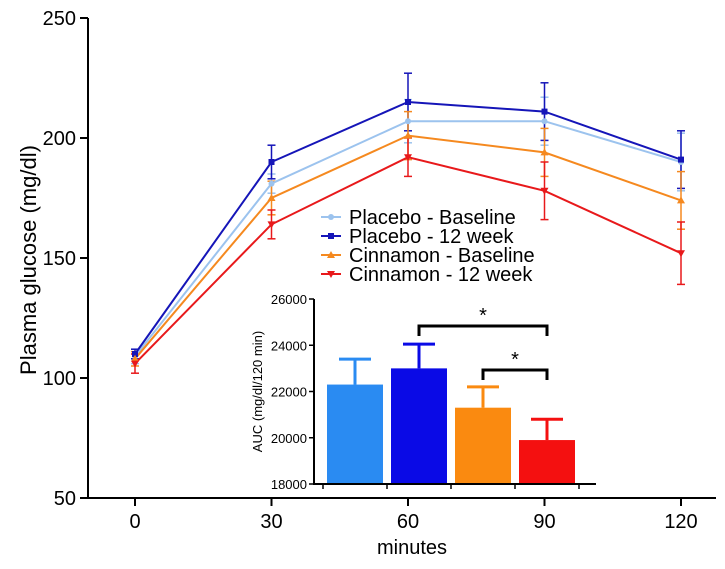 The width and height of the screenshot is (725, 569). Describe the element at coordinates (134, 522) in the screenshot. I see `x-tick-label: 0` at that location.